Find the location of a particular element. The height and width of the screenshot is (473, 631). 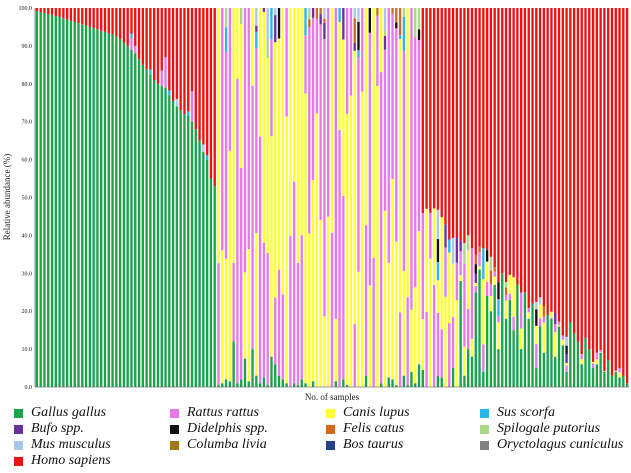

y-tick-label: 50.0 is located at coordinates (27, 199).